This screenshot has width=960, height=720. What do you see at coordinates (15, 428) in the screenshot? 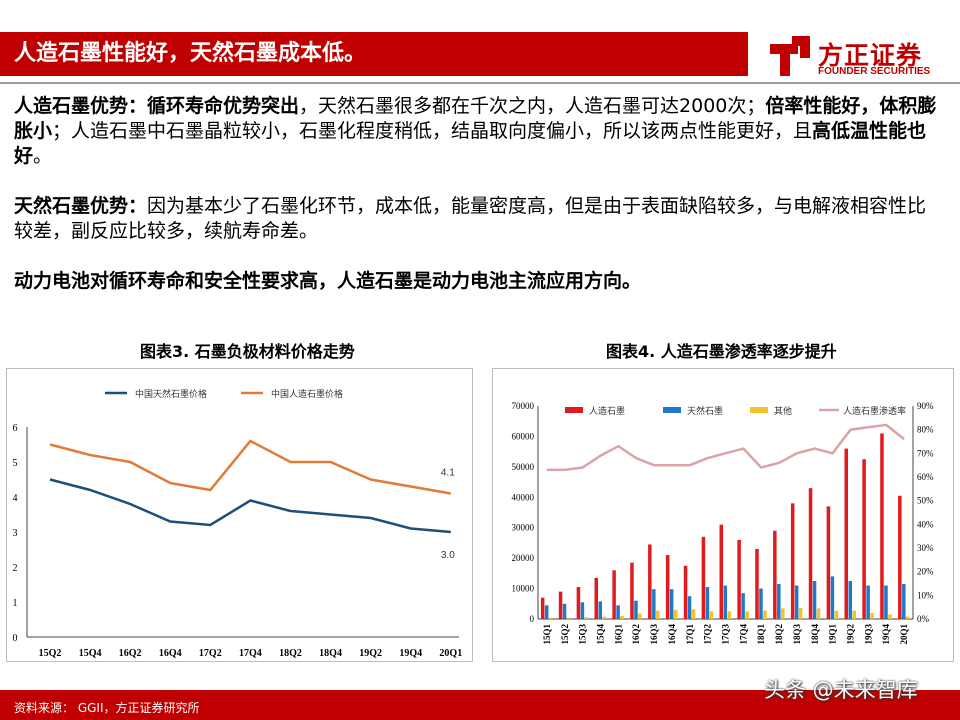
I see `y-tick-label: 6` at bounding box center [15, 428].